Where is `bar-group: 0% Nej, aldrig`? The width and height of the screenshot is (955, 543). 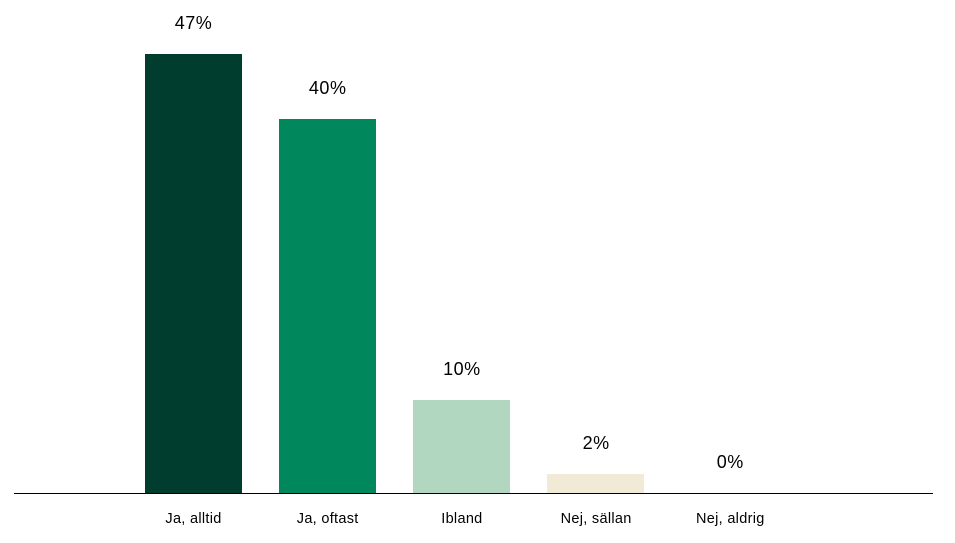 bar-group: 0% Nej, aldrig is located at coordinates (730, 271).